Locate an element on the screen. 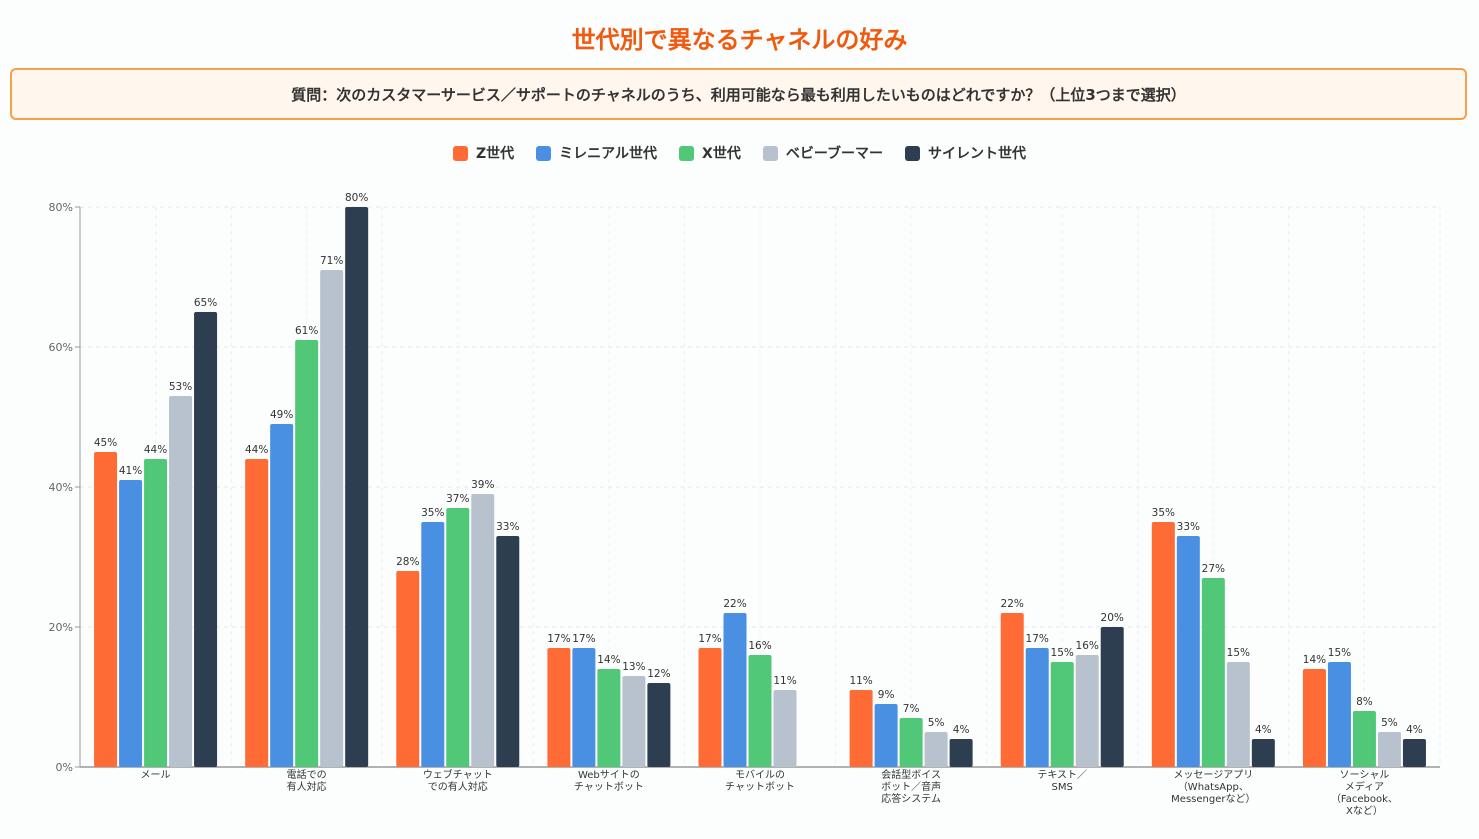  y-tick-label: 80% is located at coordinates (61, 207).